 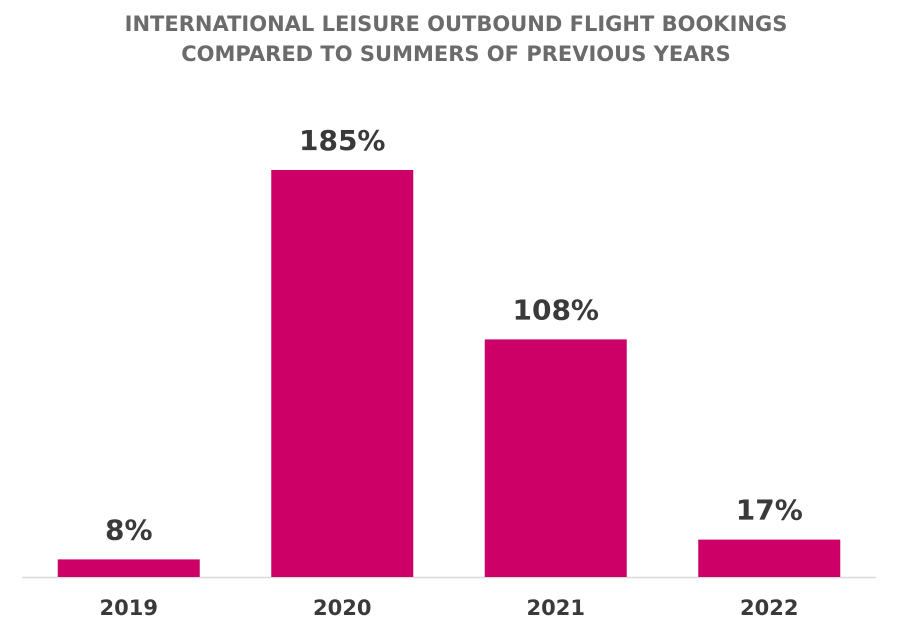 I want to click on value-label: 108%, so click(x=555, y=309).